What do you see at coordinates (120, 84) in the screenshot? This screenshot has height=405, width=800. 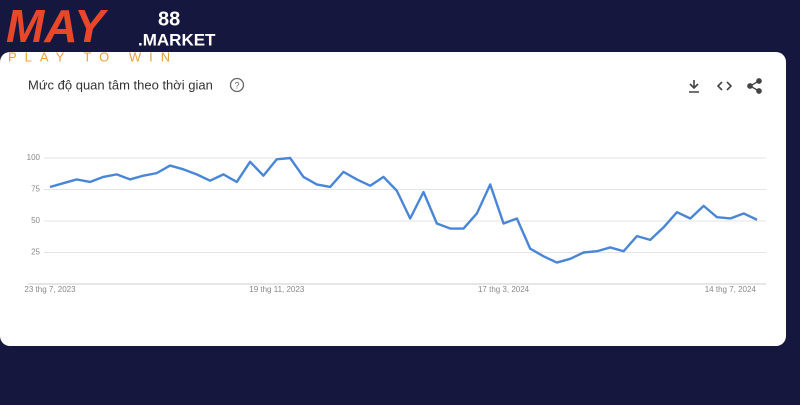 I see `chart-title: Mức độ quan tâm theo thời gian` at bounding box center [120, 84].